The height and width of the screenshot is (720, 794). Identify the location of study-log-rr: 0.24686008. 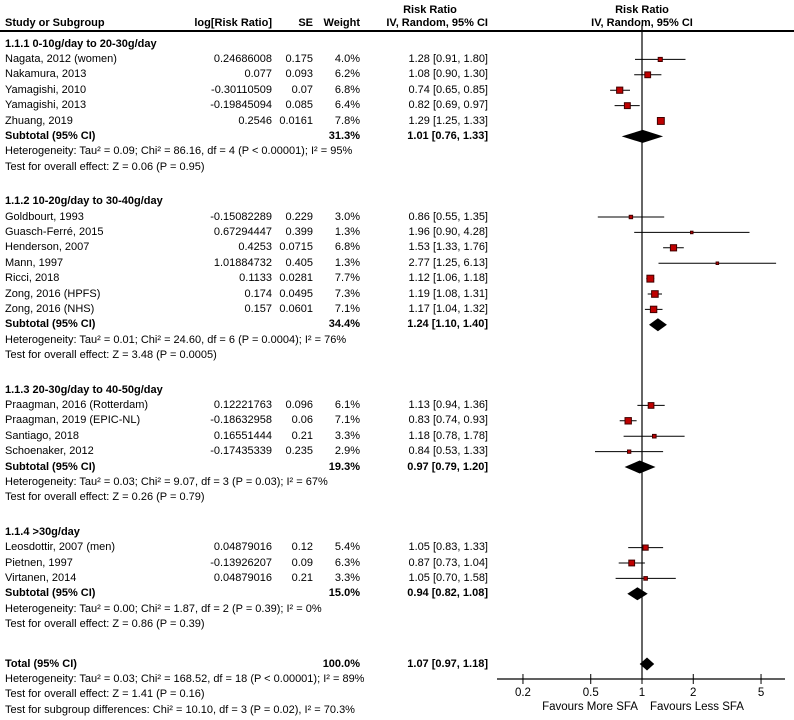
(242, 58).